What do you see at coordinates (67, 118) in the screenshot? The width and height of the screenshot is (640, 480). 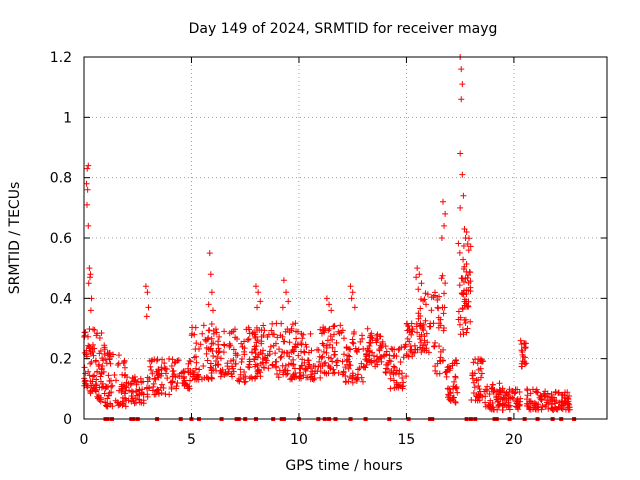 I see `y-tick-label: 1` at bounding box center [67, 118].